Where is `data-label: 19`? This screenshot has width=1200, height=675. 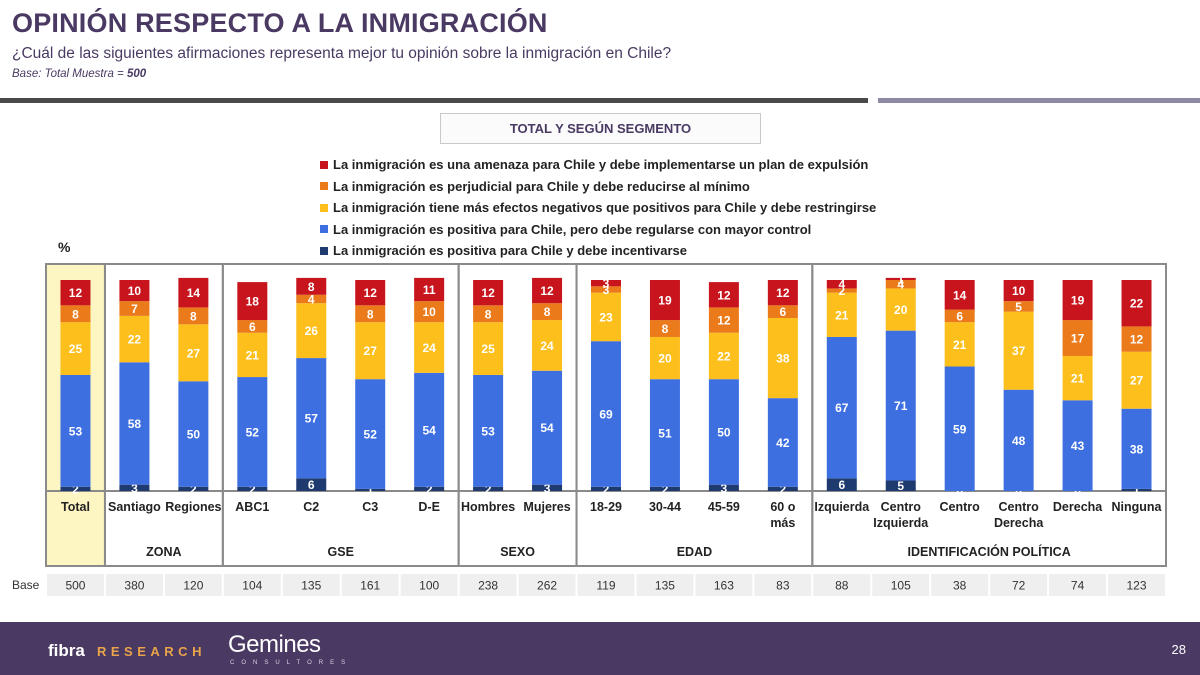
data-label: 19 is located at coordinates (1078, 301).